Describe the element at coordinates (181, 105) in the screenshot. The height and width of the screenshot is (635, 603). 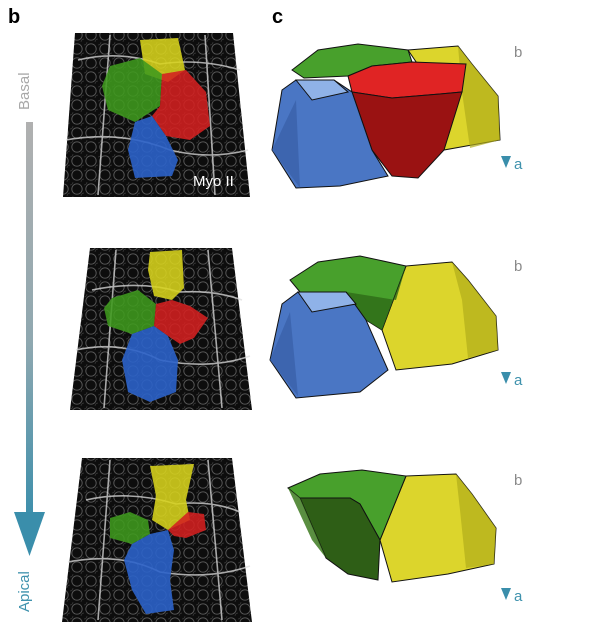
I see `cell-red-b1` at that location.